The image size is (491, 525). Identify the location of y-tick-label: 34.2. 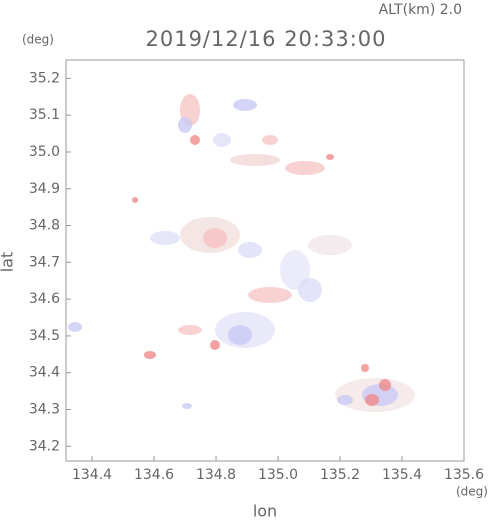
(44, 446).